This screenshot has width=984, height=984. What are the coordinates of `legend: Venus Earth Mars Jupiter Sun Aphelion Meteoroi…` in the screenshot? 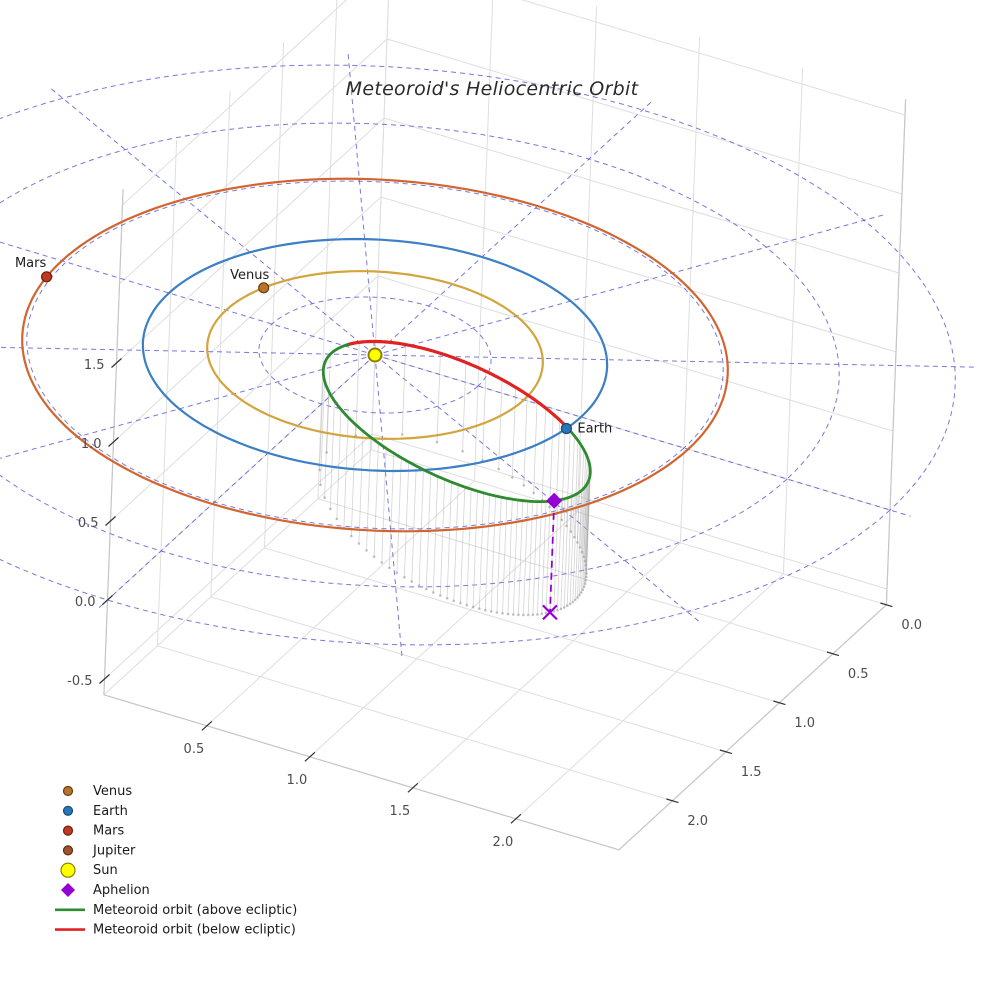 It's located at (176, 861).